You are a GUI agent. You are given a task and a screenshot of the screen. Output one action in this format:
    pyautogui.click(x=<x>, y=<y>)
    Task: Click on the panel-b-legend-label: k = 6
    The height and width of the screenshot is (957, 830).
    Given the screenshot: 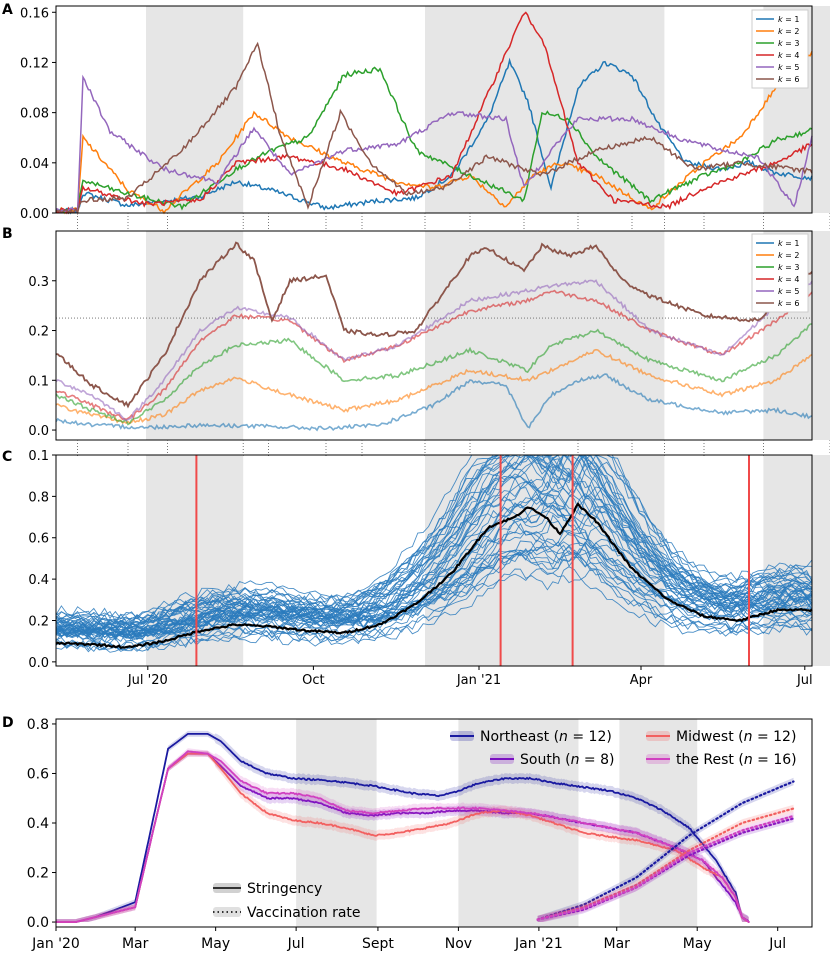 What is the action you would take?
    pyautogui.click(x=789, y=303)
    